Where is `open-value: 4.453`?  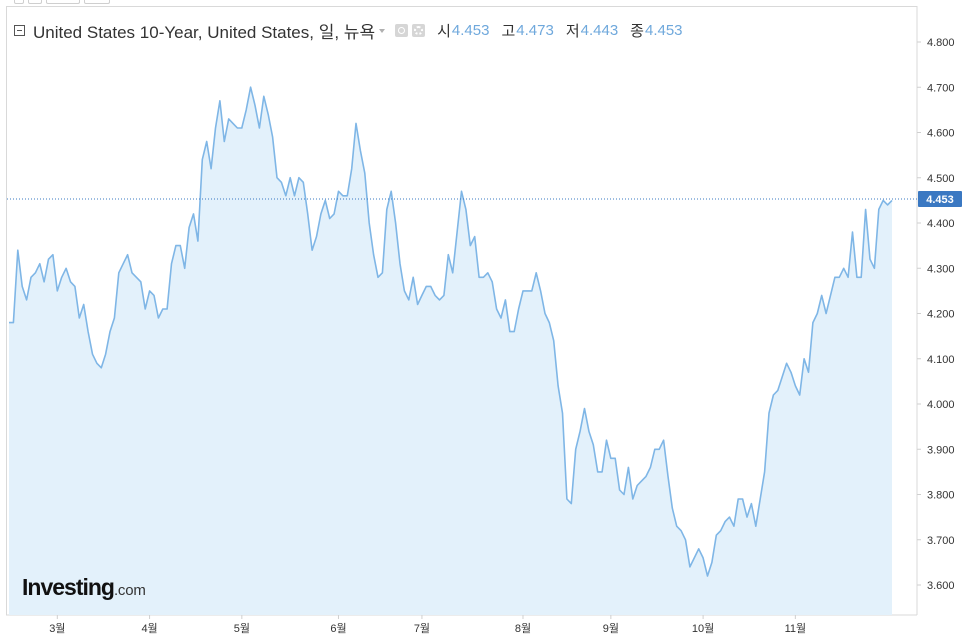 open-value: 4.453 is located at coordinates (470, 30).